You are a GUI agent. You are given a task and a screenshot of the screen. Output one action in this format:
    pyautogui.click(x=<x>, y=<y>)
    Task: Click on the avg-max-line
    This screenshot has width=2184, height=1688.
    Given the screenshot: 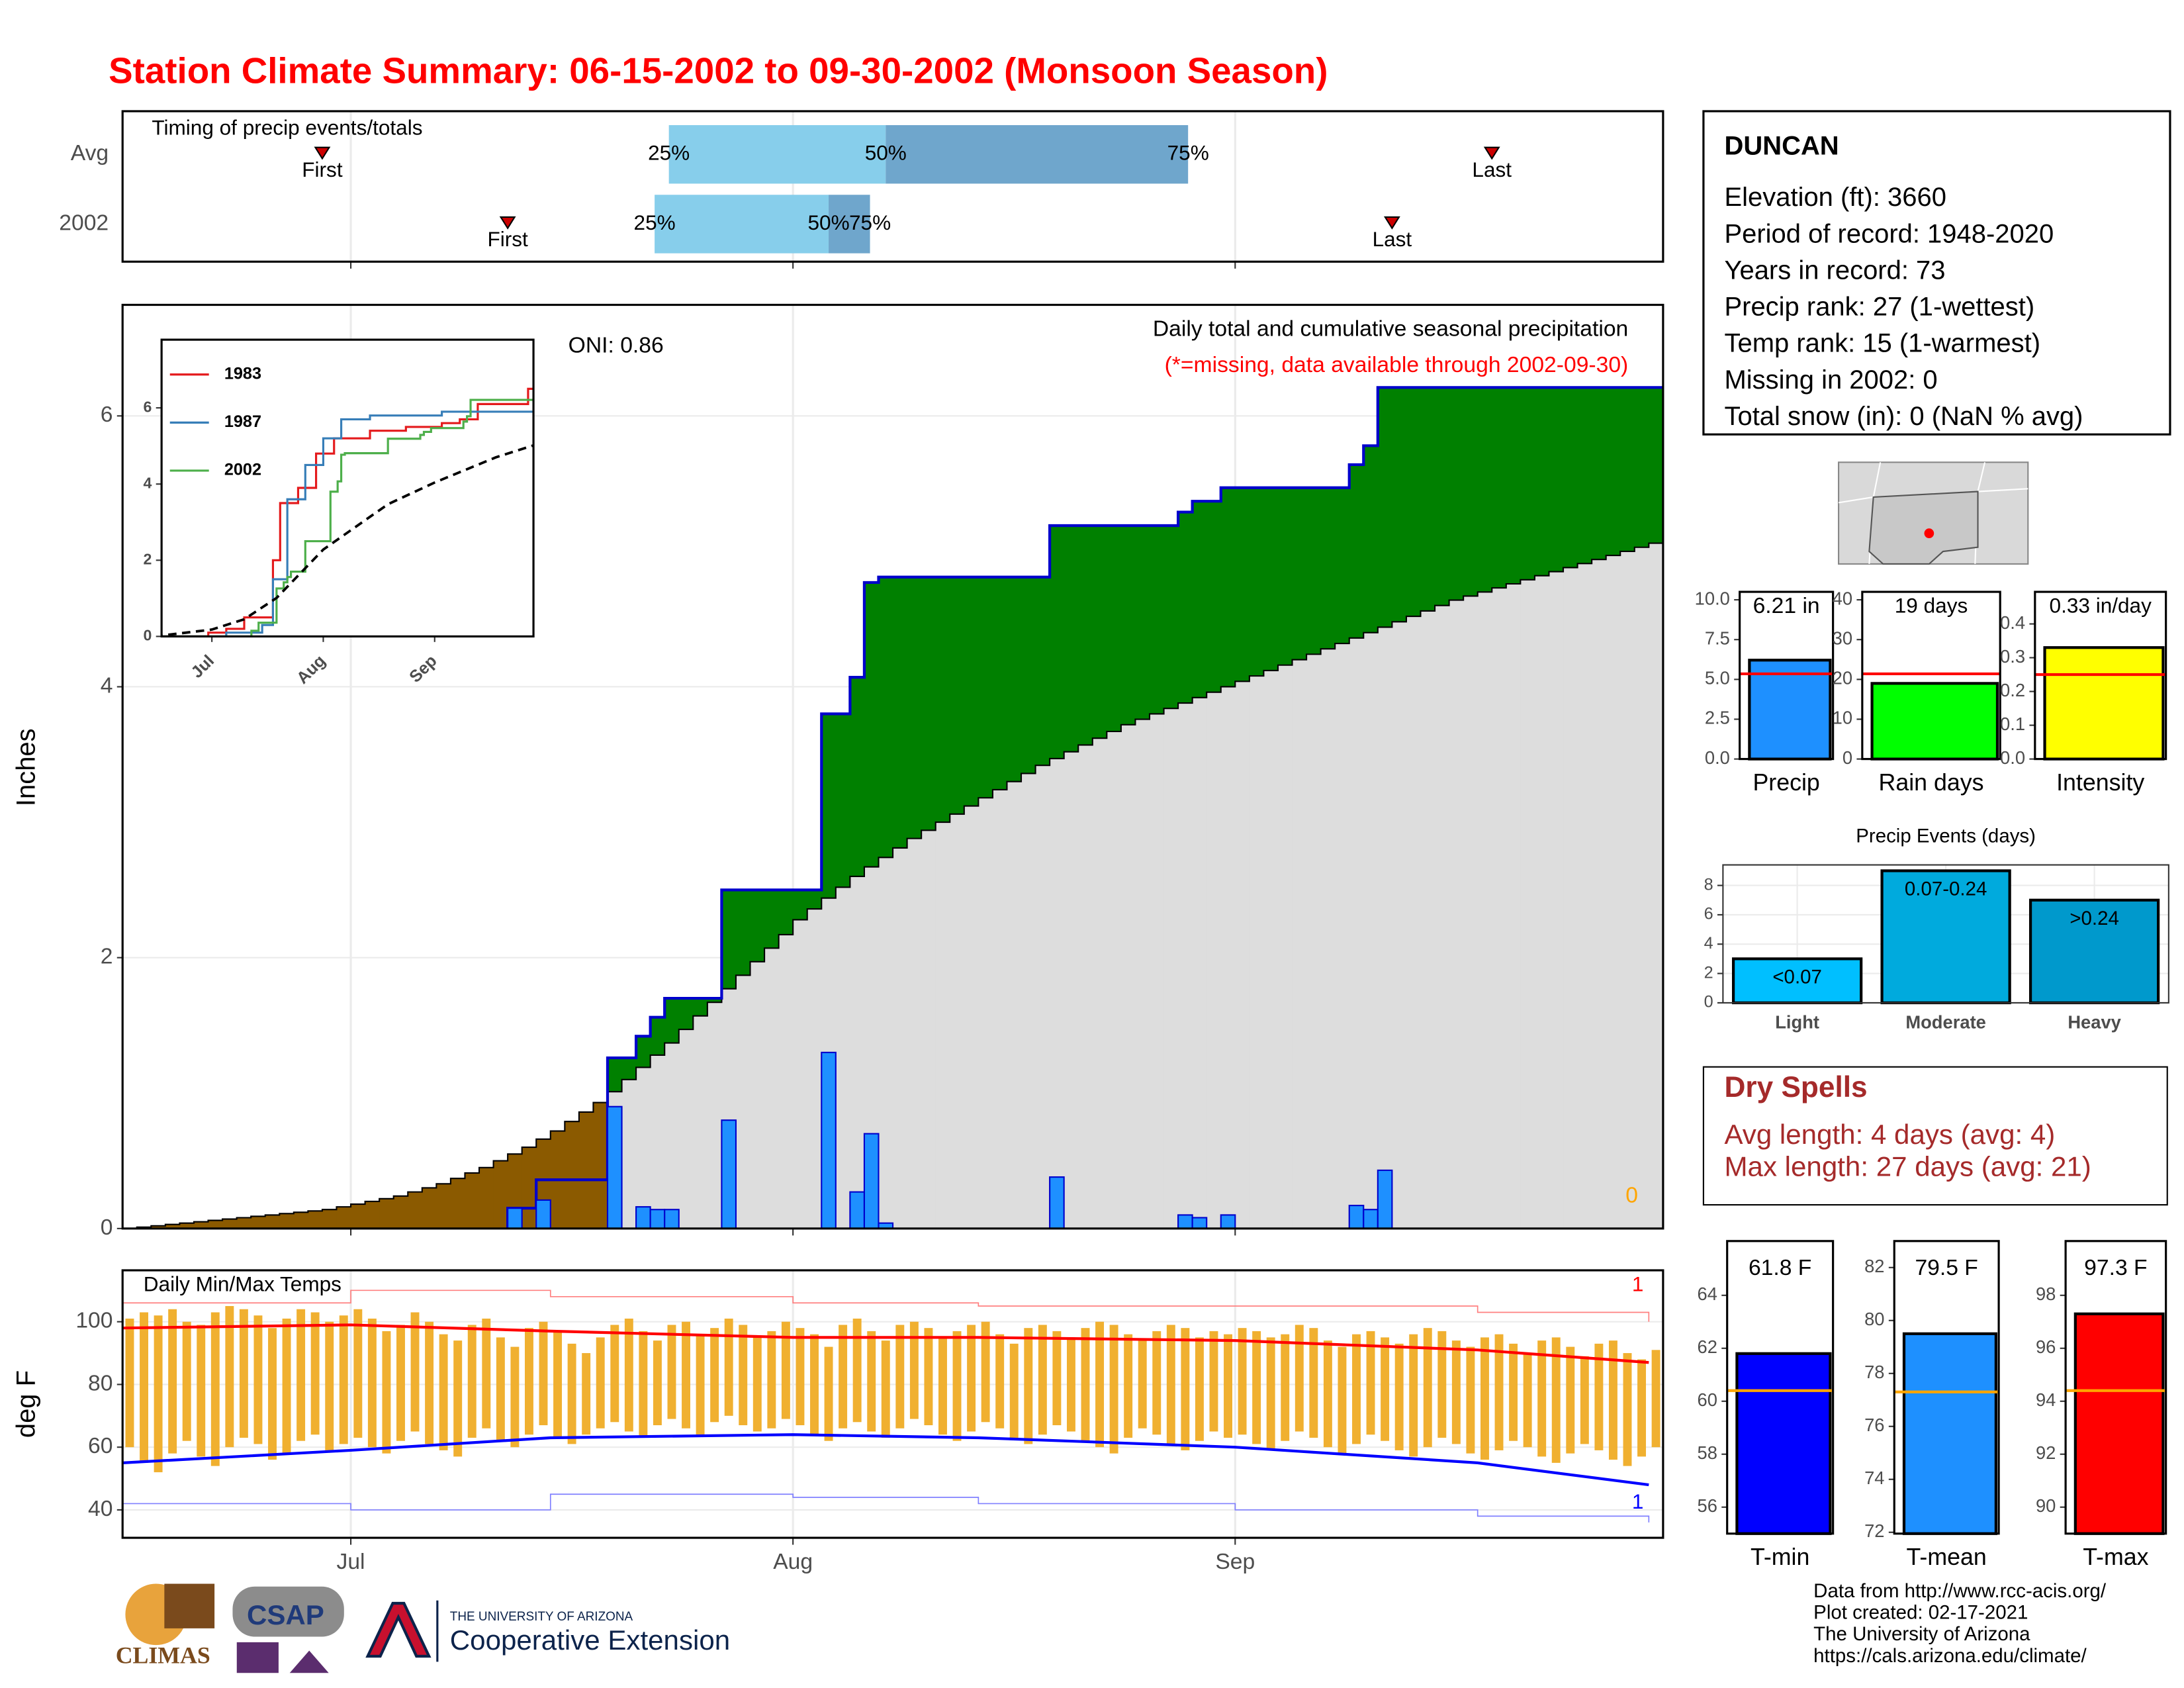 What is the action you would take?
    pyautogui.click(x=886, y=1343)
    